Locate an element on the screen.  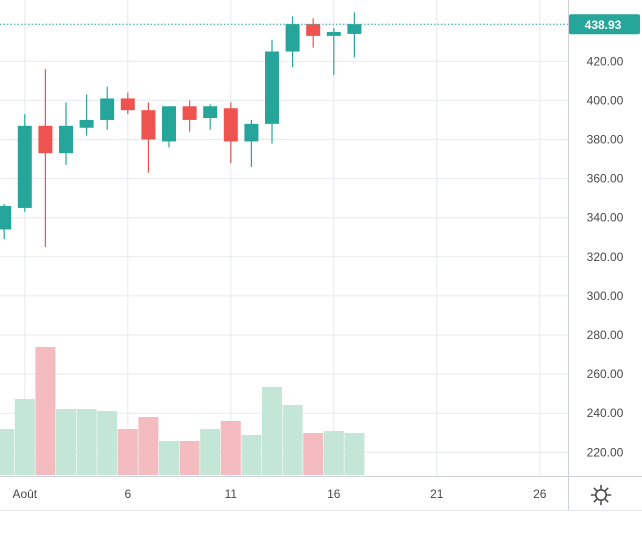
y-tick-label: 360.00 is located at coordinates (605, 179).